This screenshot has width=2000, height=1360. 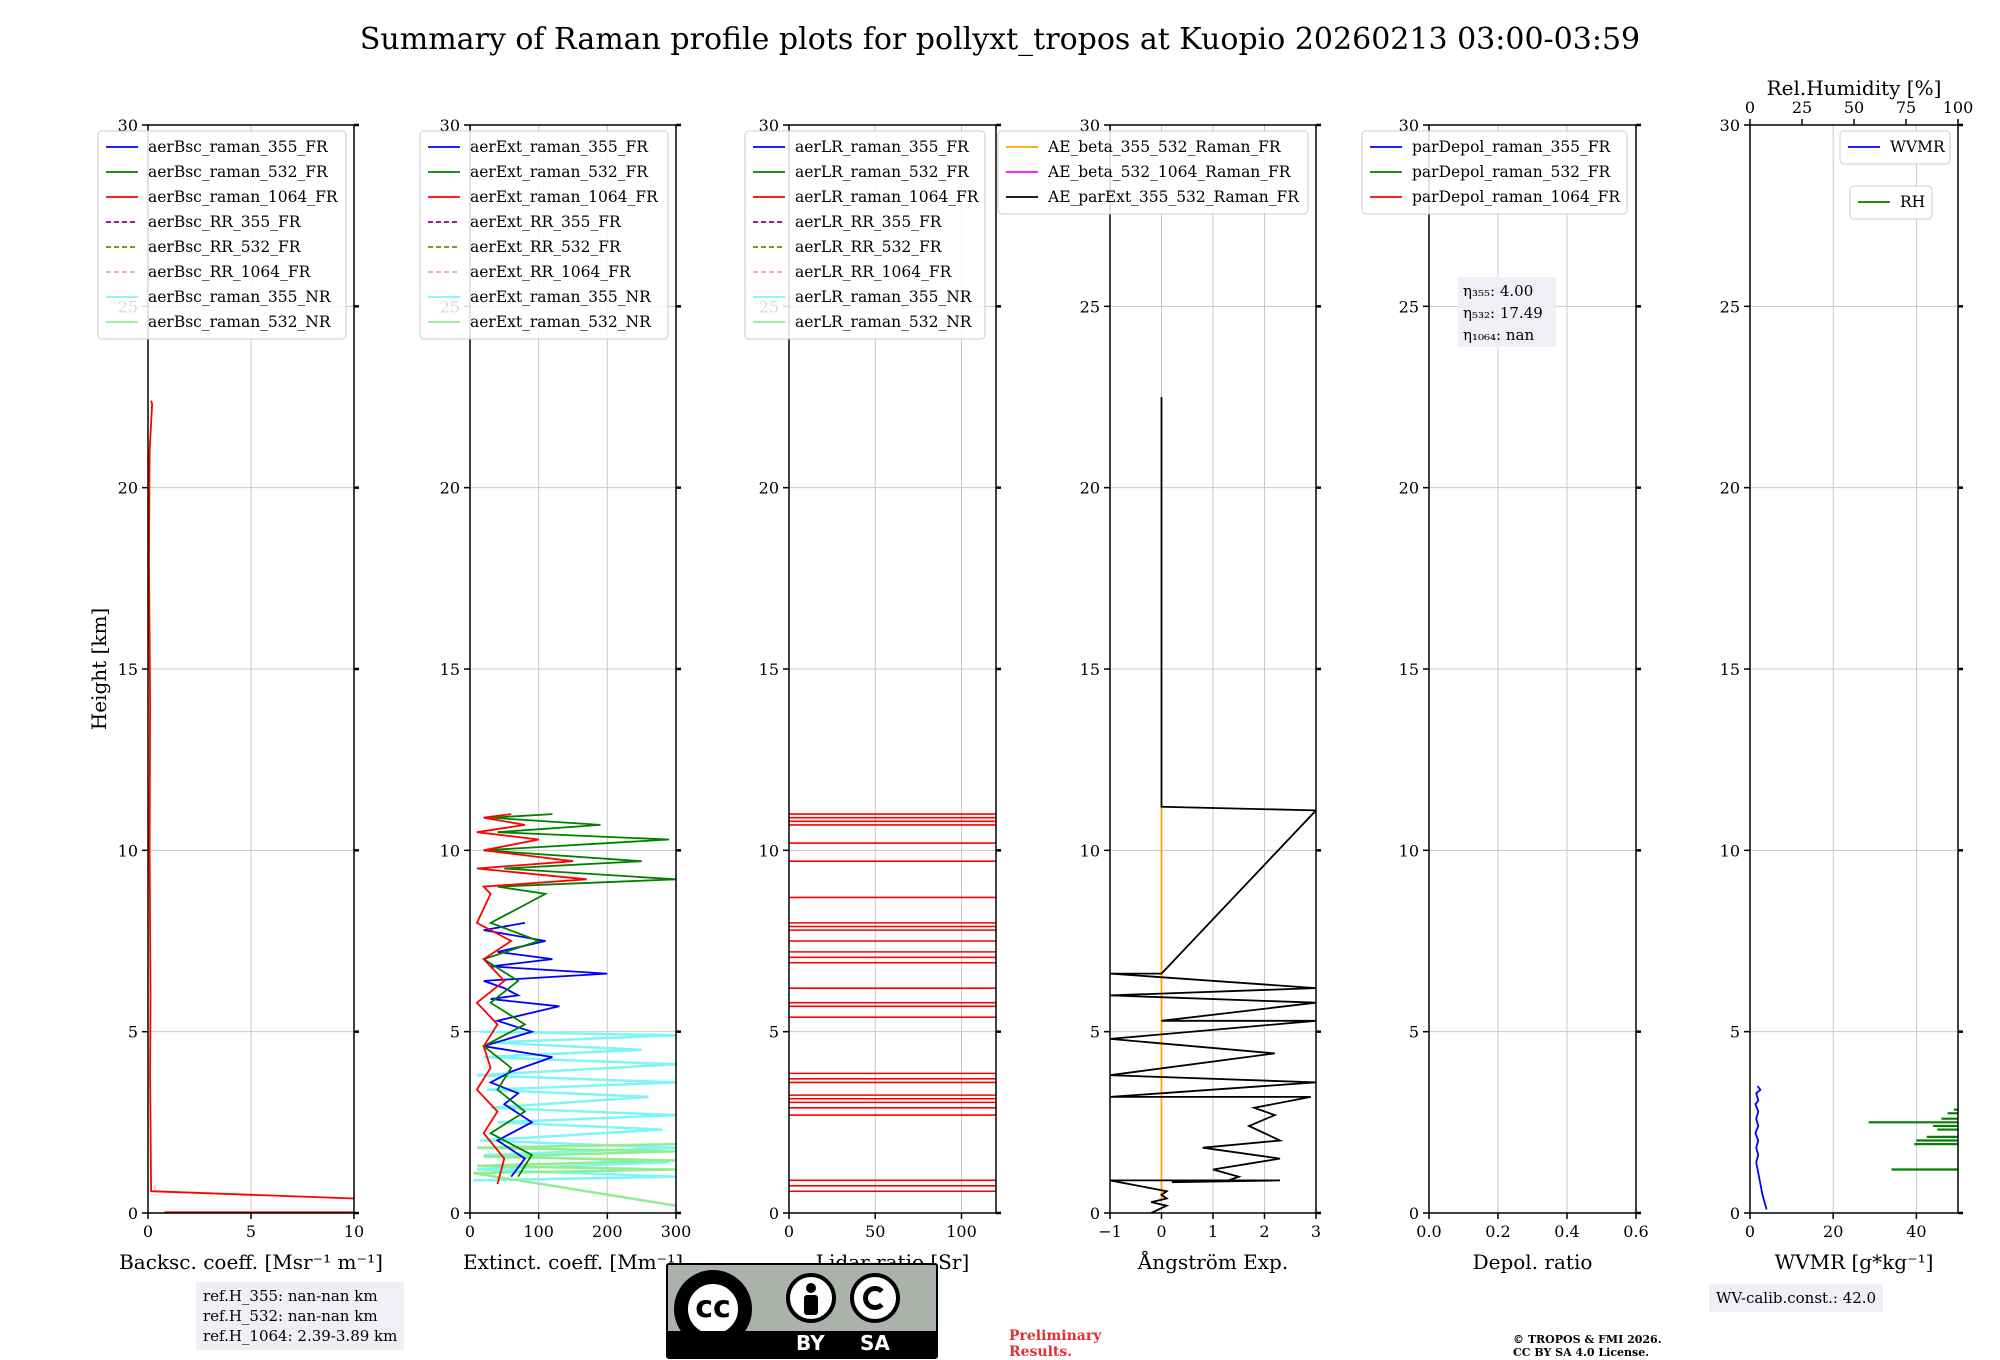 What do you see at coordinates (1512, 172) in the screenshot?
I see `depol-legend-label: parDepol_raman_532_FR` at bounding box center [1512, 172].